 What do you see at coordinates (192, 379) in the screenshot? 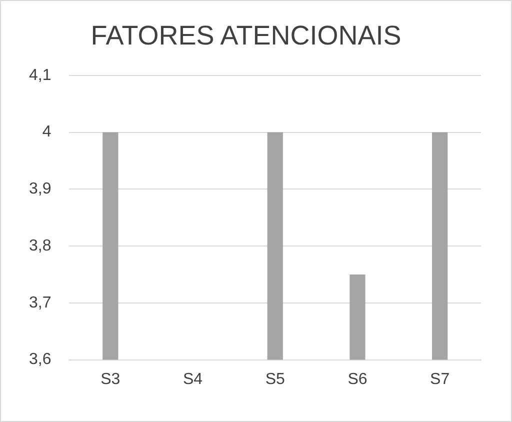
I see `x-tick-label: S4` at bounding box center [192, 379].